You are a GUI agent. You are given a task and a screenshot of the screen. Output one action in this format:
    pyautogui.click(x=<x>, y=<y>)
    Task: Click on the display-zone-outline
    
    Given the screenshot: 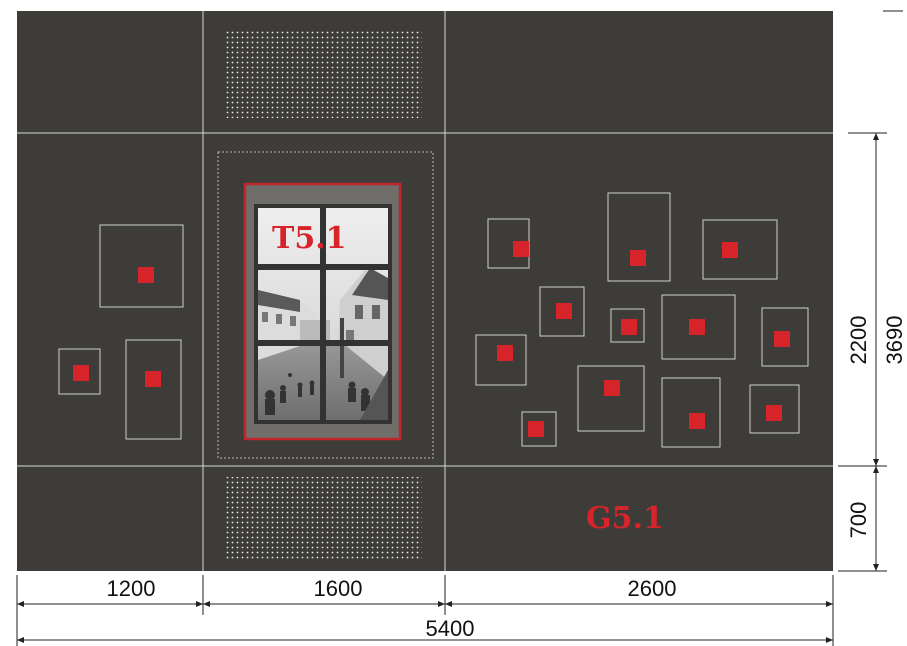 What is the action you would take?
    pyautogui.click(x=325, y=305)
    